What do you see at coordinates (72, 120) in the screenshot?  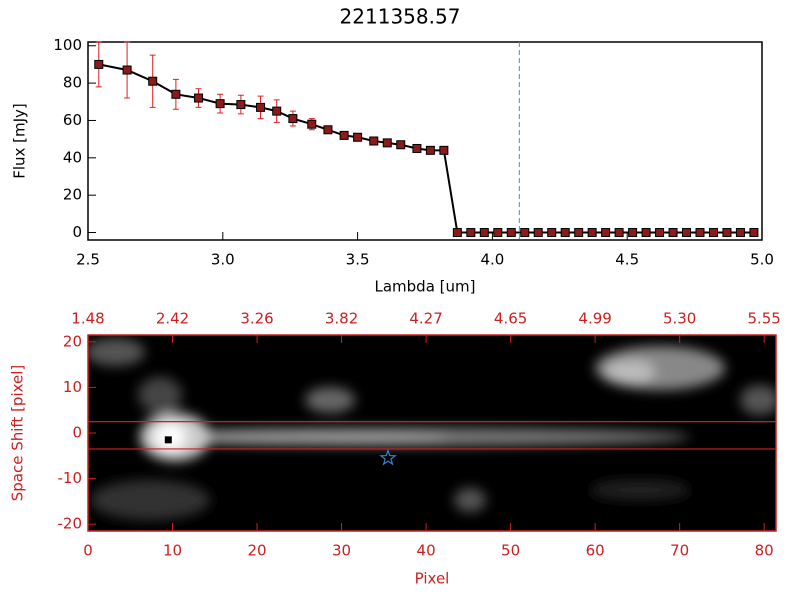 I see `y-tick-label: 60` at bounding box center [72, 120].